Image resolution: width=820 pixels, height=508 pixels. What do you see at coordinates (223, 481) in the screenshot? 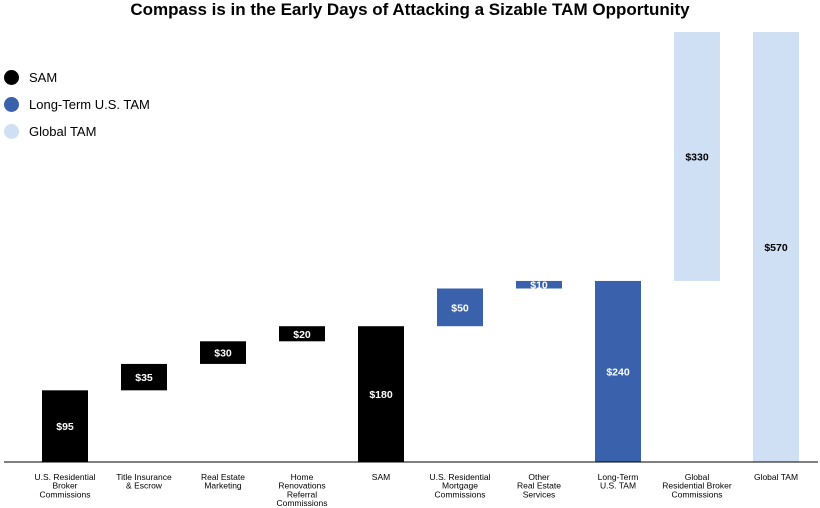
I see `category-label-real-estate-marketing: Real Estate Marketing` at bounding box center [223, 481].